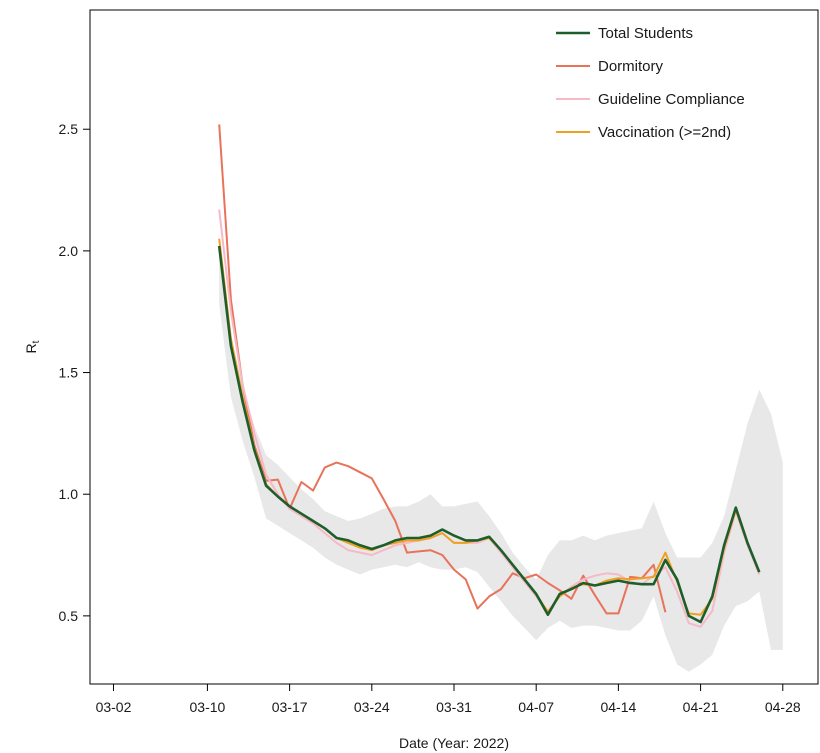 This screenshot has width=820, height=753. I want to click on y-tick-label: 2.5, so click(69, 129).